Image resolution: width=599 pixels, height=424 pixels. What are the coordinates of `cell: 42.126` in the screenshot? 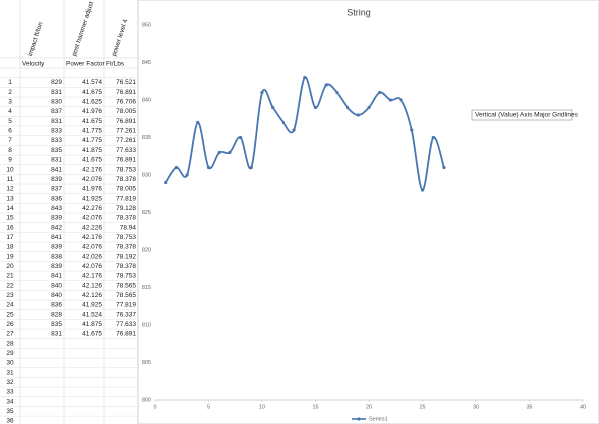 It's located at (92, 285).